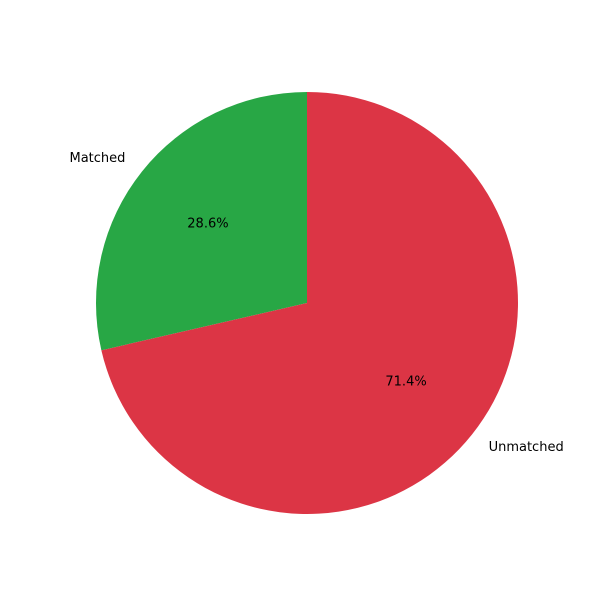 Image resolution: width=600 pixels, height=600 pixels. I want to click on category-label-unmatched: Unmatched, so click(526, 447).